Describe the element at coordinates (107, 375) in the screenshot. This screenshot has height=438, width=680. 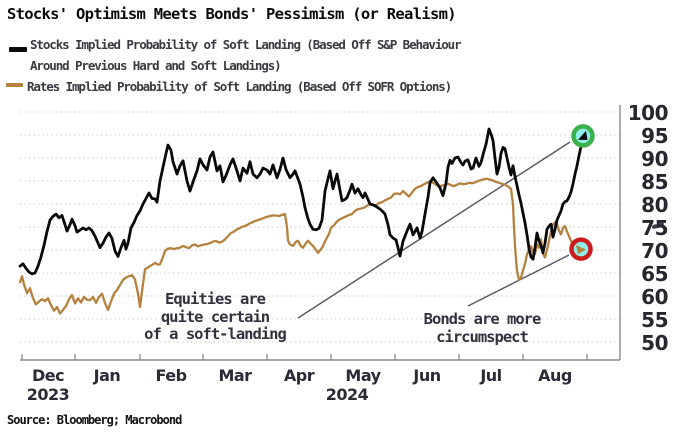
I see `x-tick-label: Jan` at that location.